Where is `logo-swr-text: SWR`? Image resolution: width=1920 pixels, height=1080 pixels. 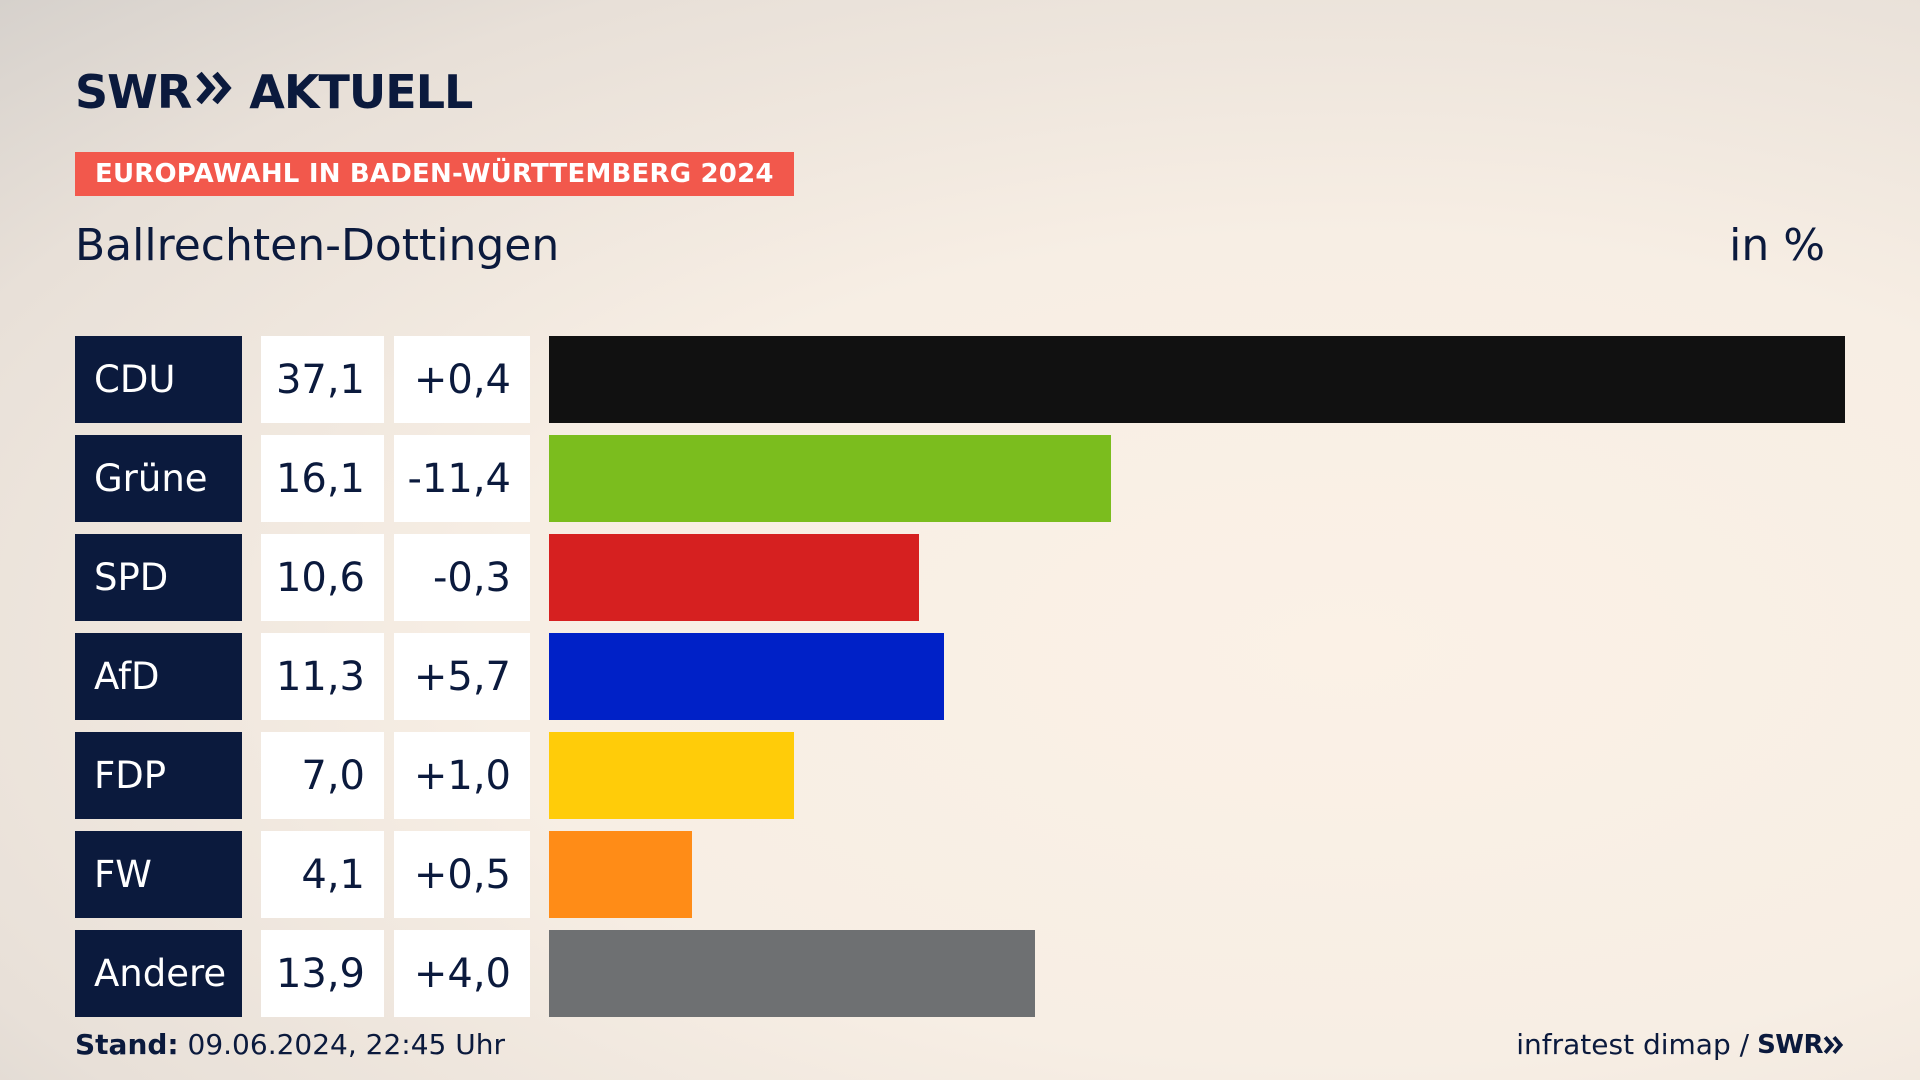
logo-swr-text: SWR is located at coordinates (133, 92).